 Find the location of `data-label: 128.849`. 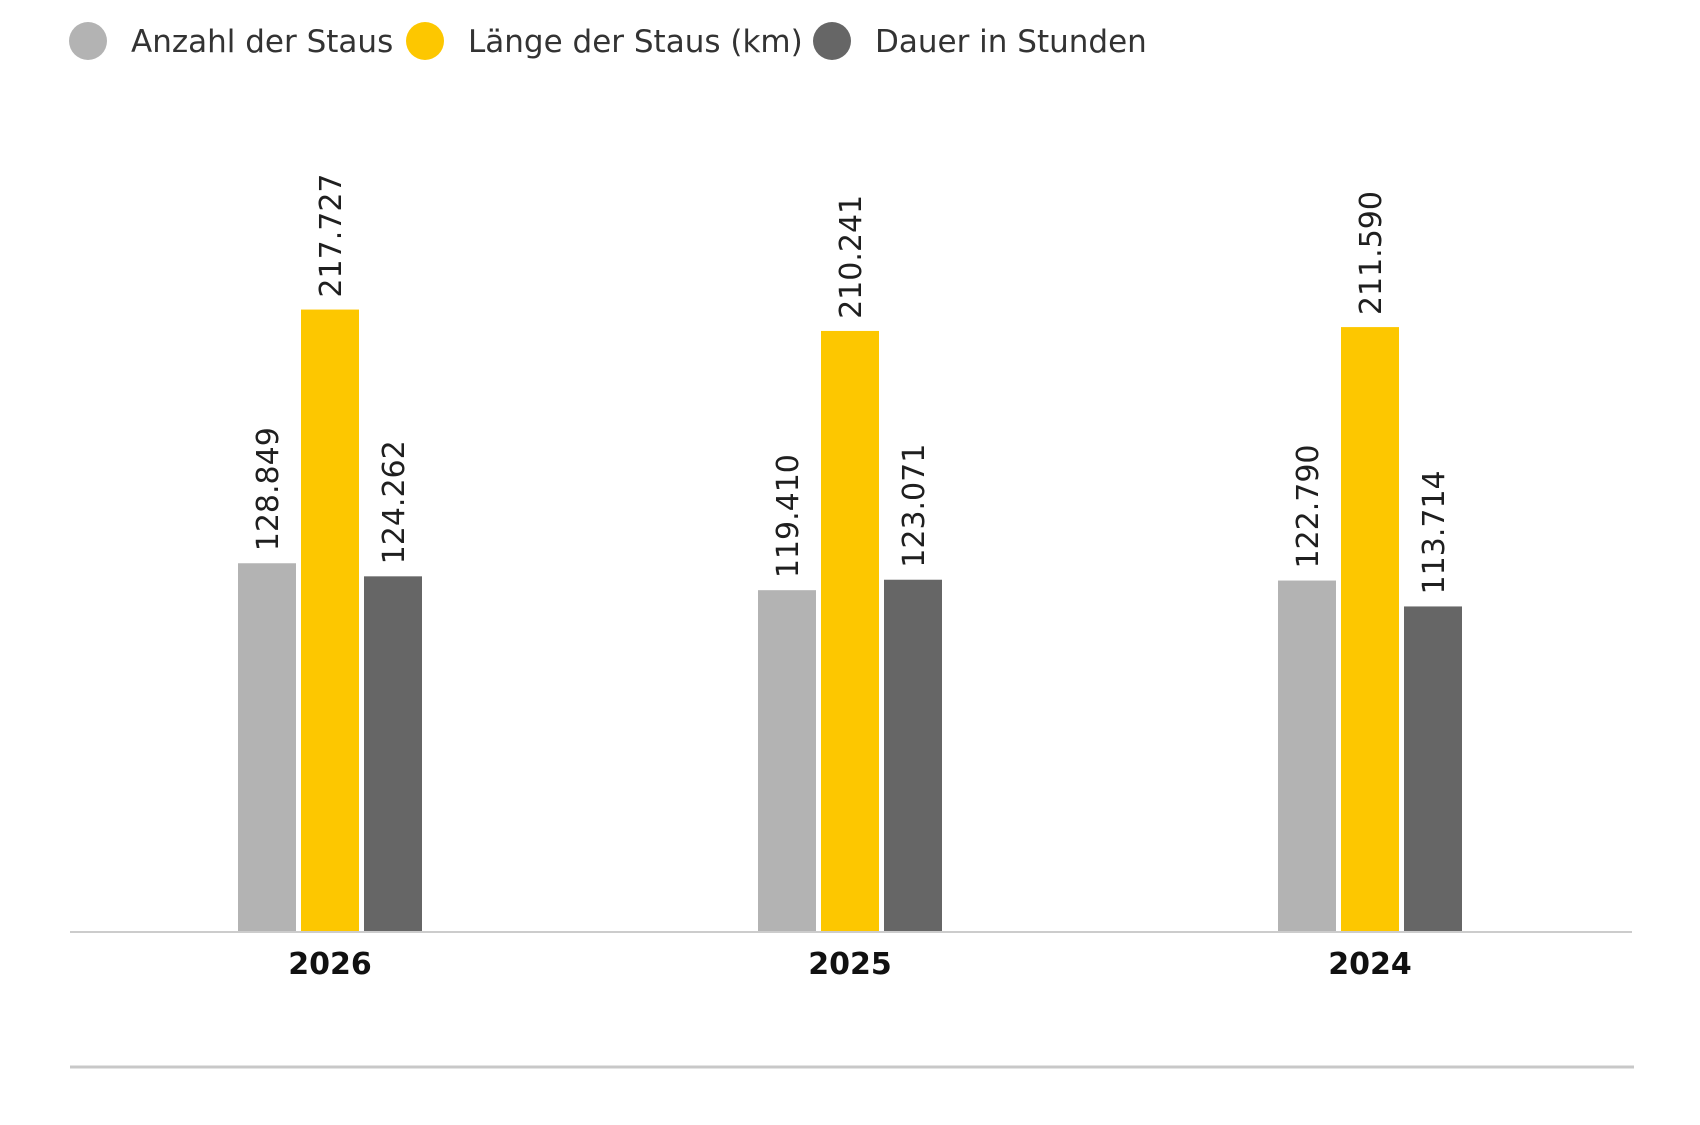

data-label: 128.849 is located at coordinates (268, 489).